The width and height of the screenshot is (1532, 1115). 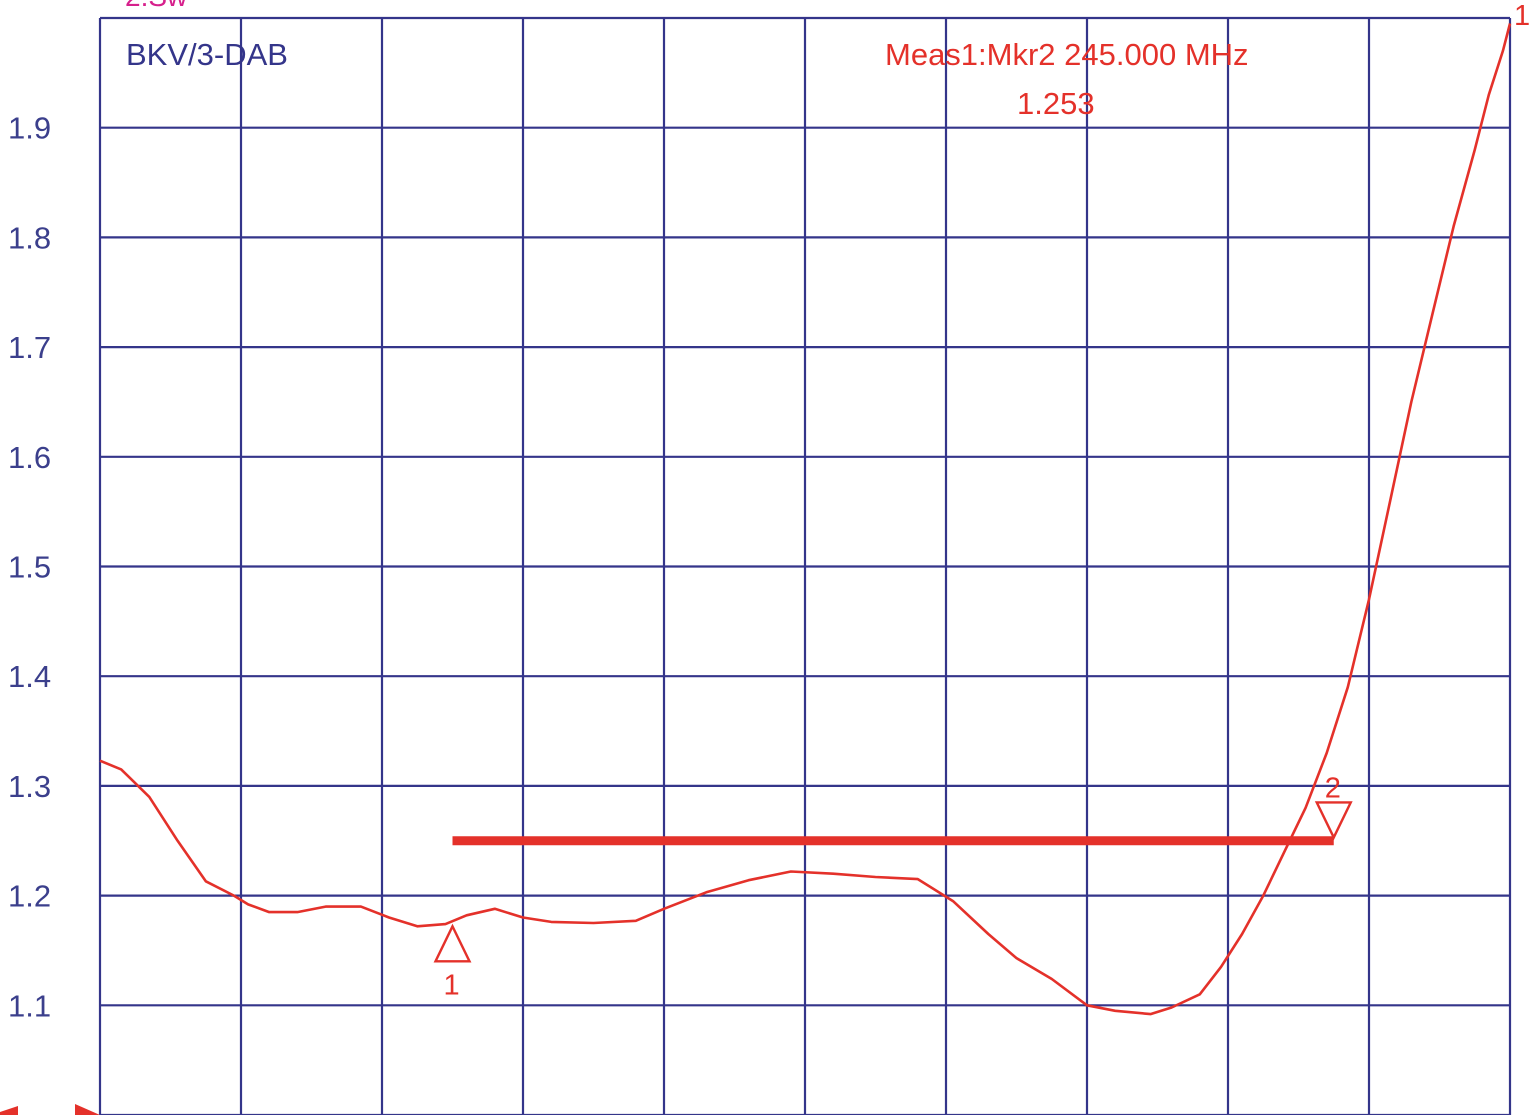 I want to click on device-label: BKV/3-DAB, so click(x=207, y=54).